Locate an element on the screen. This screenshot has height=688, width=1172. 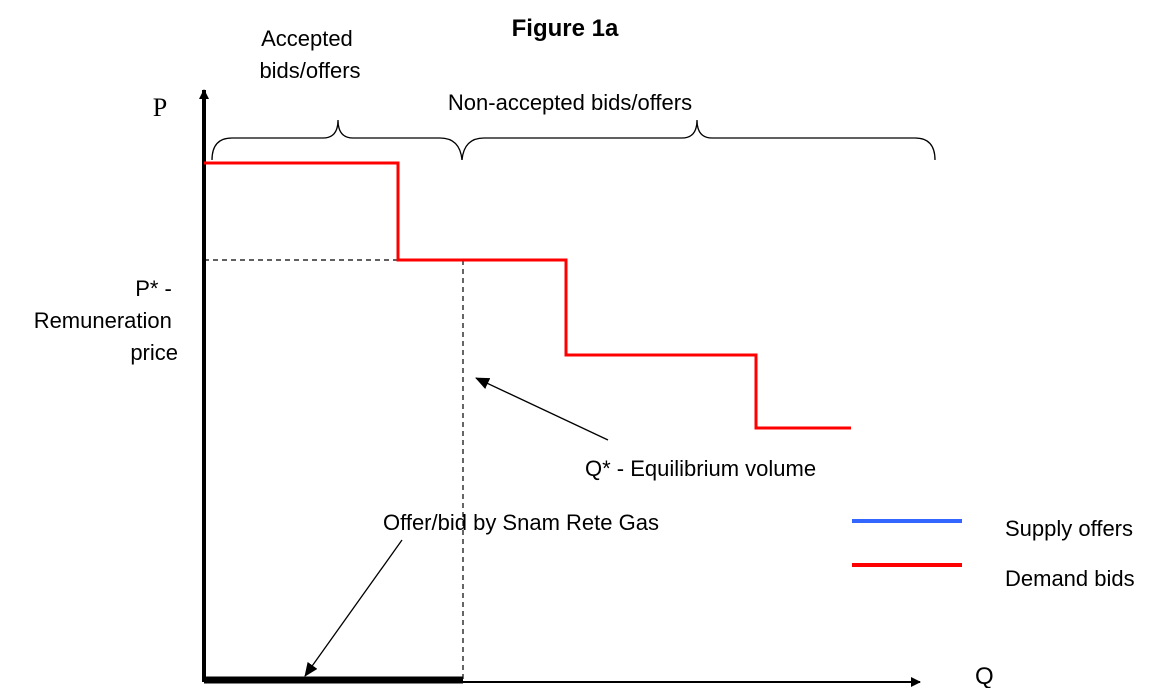
price-line: P* - is located at coordinates (153, 288).